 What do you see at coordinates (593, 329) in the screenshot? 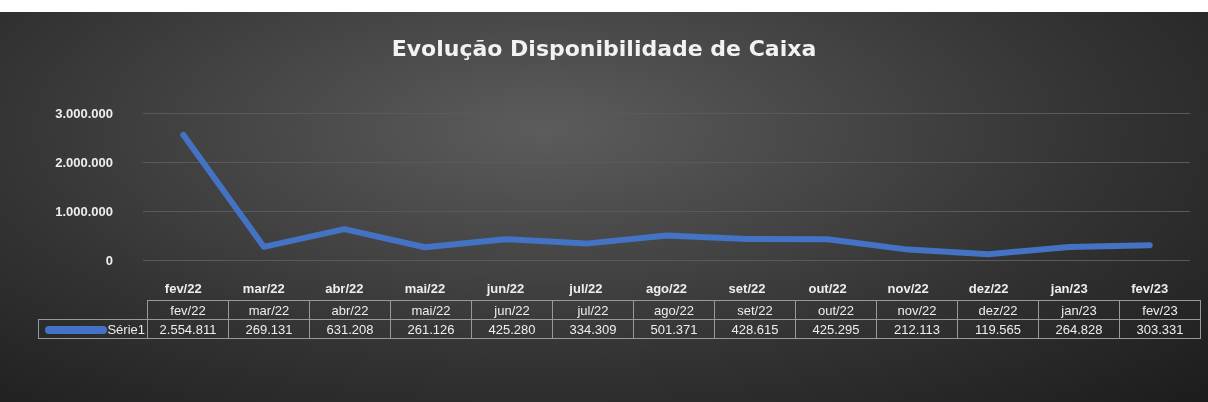
I see `data-label: 334.309` at bounding box center [593, 329].